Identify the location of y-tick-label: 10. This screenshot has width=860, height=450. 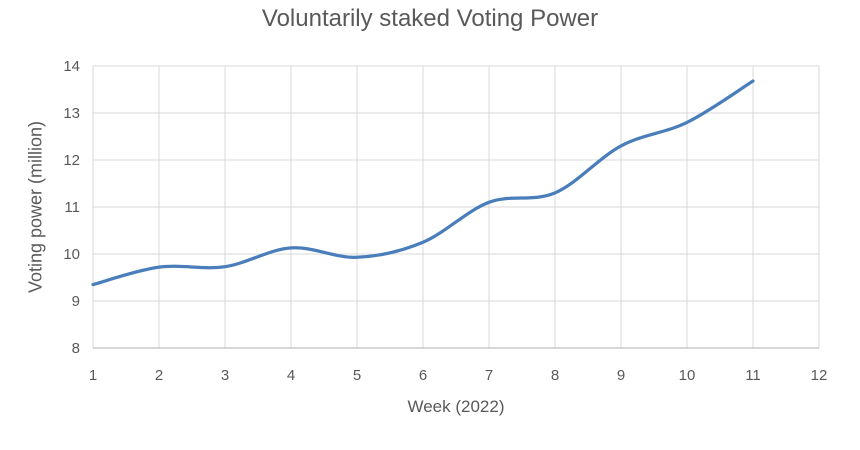
(71, 254).